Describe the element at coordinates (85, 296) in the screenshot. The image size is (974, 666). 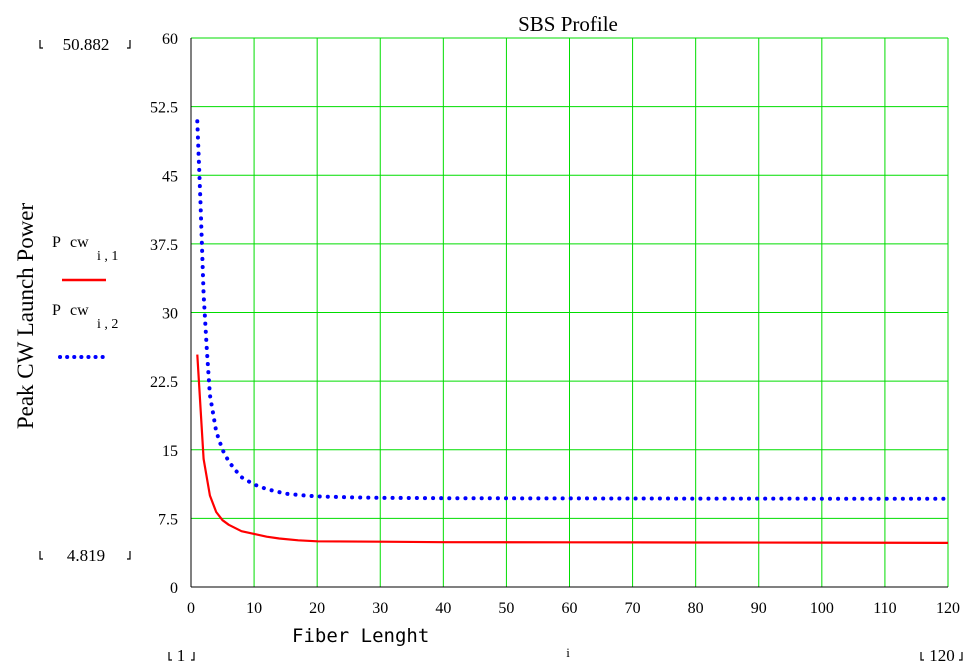
I see `legend: P cw i , 1 P cw i , 2` at that location.